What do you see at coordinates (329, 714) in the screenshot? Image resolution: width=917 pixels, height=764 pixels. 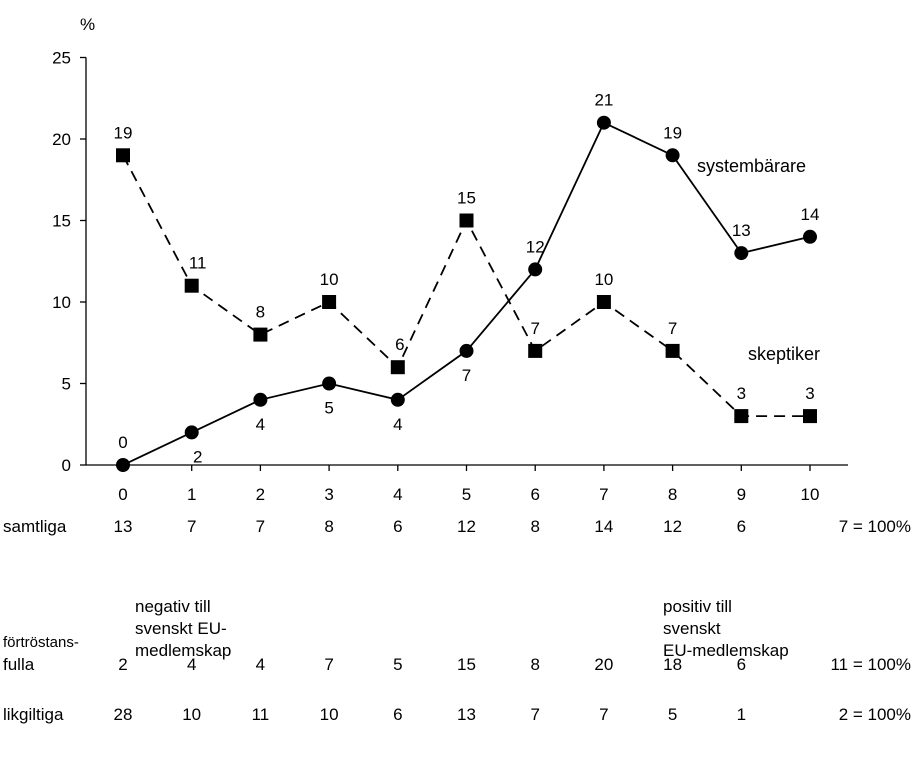 I see `row-value: 10` at bounding box center [329, 714].